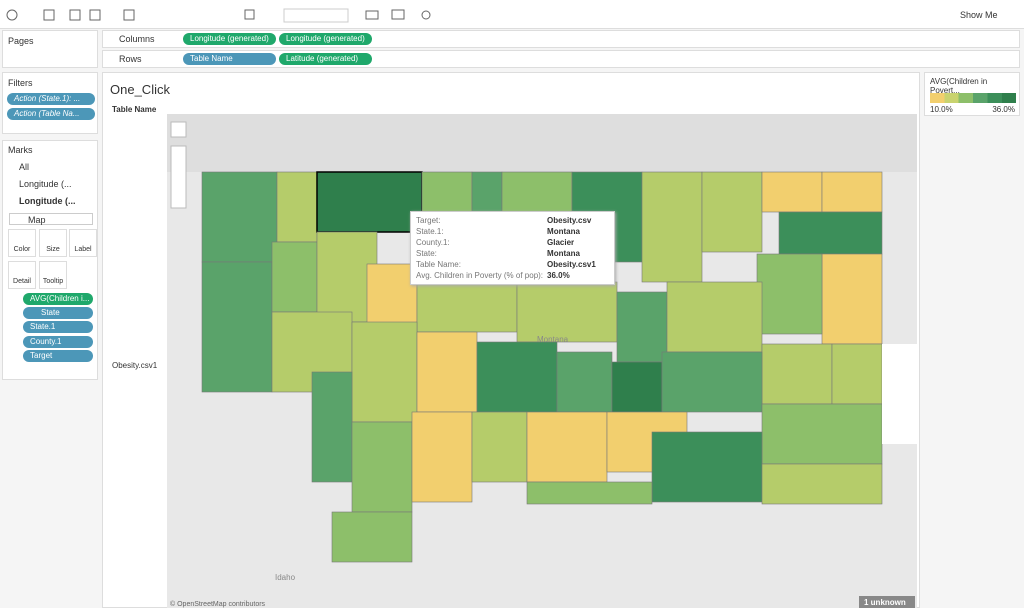 The image size is (1024, 608). I want to click on legend-min: 10.0%, so click(941, 109).